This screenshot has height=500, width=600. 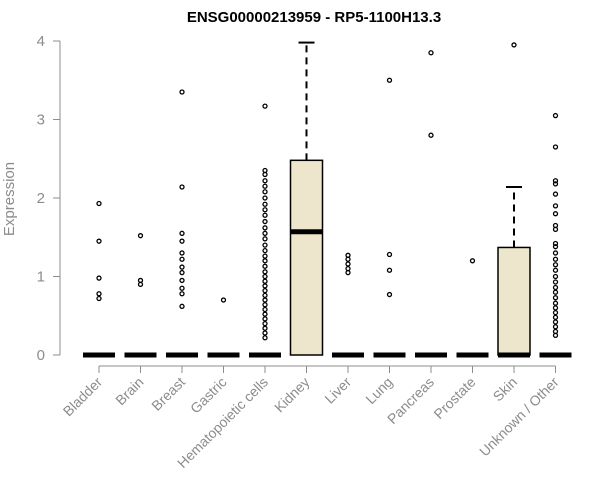 What do you see at coordinates (292, 395) in the screenshot?
I see `category-label: Kidney` at bounding box center [292, 395].